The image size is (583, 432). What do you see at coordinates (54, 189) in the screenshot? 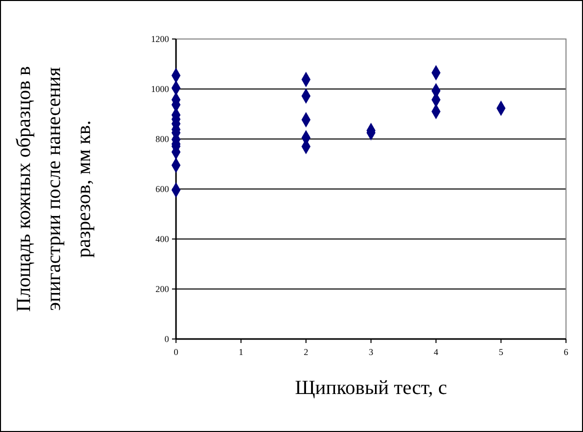
I see `y-axis-title: Площадь кожных образцов в эпигастрии после нанесения разрезов, мм кв.` at bounding box center [54, 189].